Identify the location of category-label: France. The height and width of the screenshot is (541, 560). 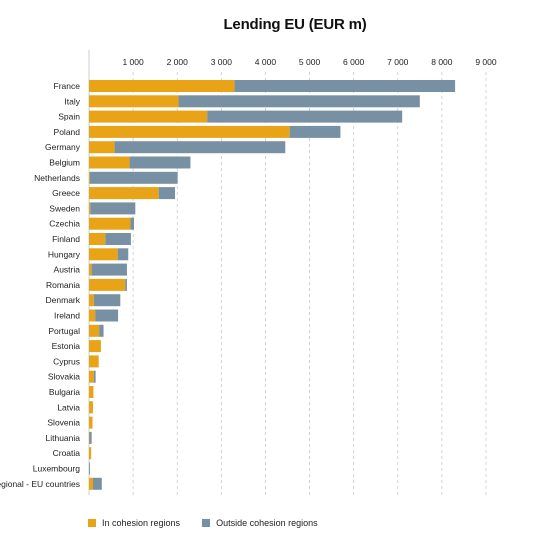
(67, 86).